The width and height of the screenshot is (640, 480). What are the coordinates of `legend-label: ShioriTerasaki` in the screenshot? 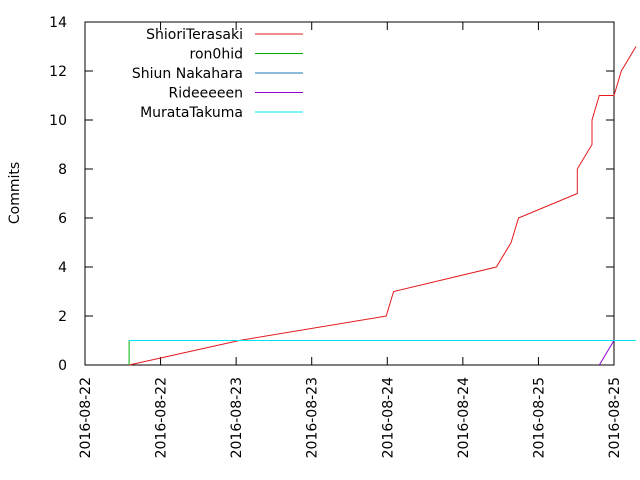 It's located at (194, 35).